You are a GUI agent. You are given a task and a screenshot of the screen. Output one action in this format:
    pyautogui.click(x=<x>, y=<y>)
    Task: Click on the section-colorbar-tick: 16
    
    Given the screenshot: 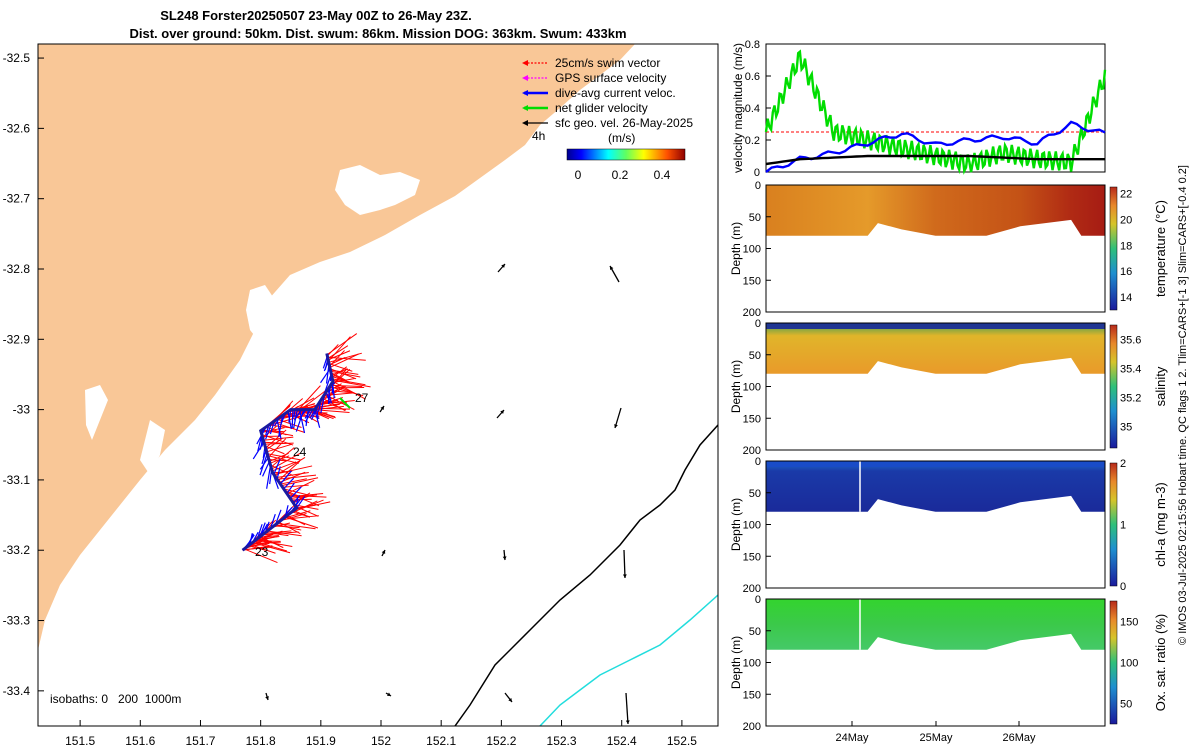 What is the action you would take?
    pyautogui.click(x=1126, y=272)
    